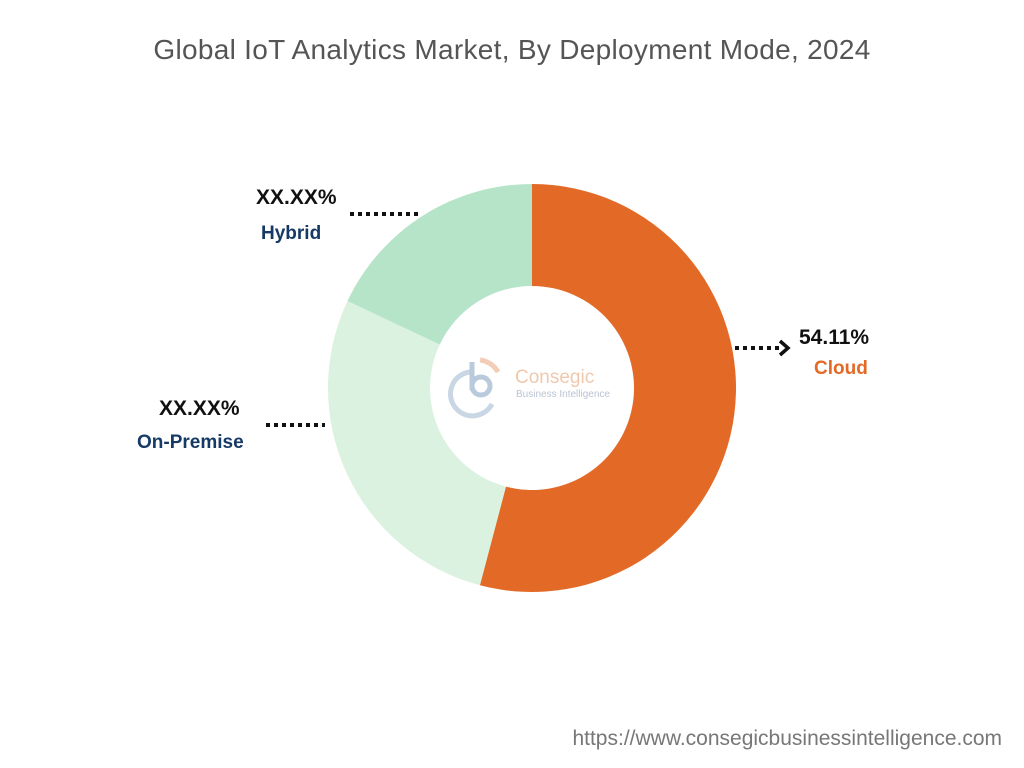  What do you see at coordinates (841, 368) in the screenshot?
I see `cloud-name-label: Cloud` at bounding box center [841, 368].